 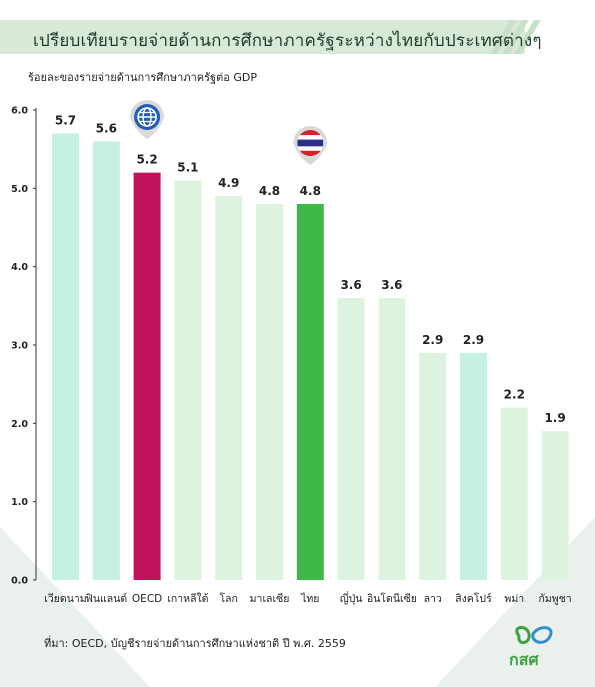 What do you see at coordinates (19, 346) in the screenshot?
I see `y-tick-label: 3.0` at bounding box center [19, 346].